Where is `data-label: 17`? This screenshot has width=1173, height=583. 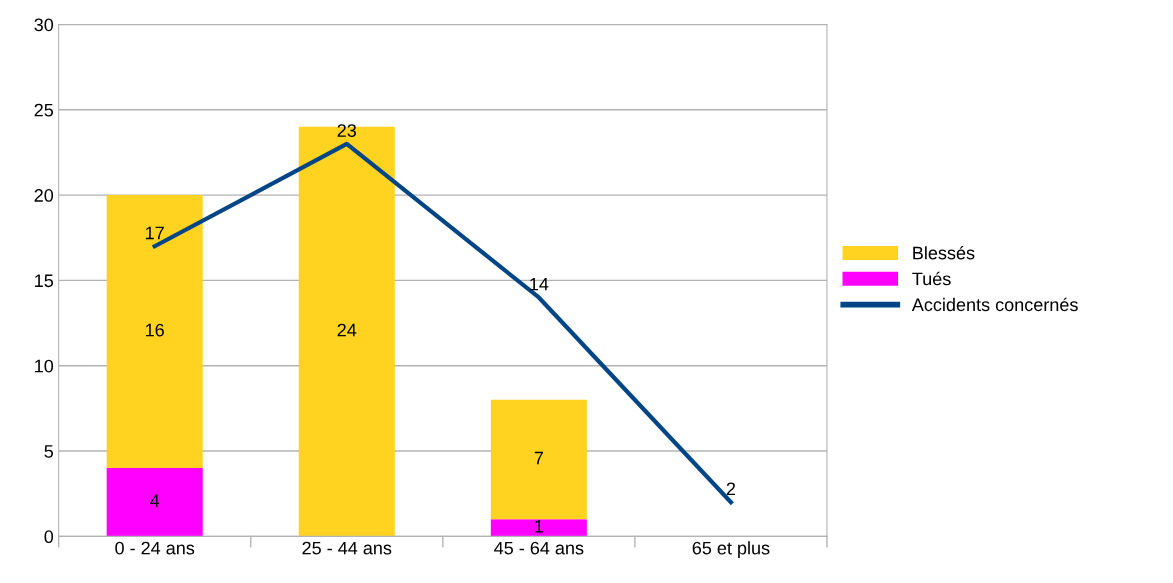 data-label: 17 is located at coordinates (155, 233).